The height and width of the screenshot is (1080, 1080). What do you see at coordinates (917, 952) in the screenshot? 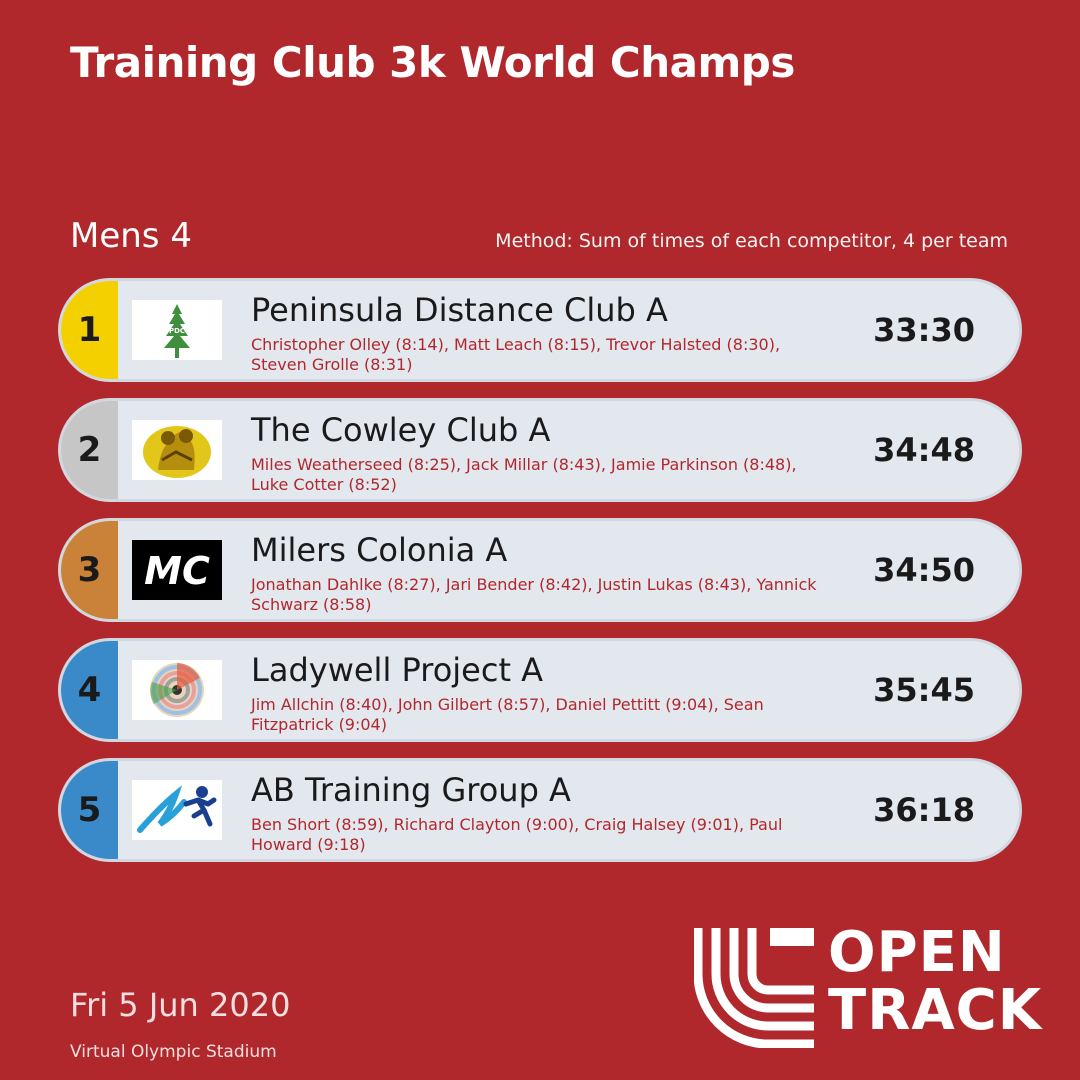
I see `brand-line-open: OPEN` at bounding box center [917, 952].